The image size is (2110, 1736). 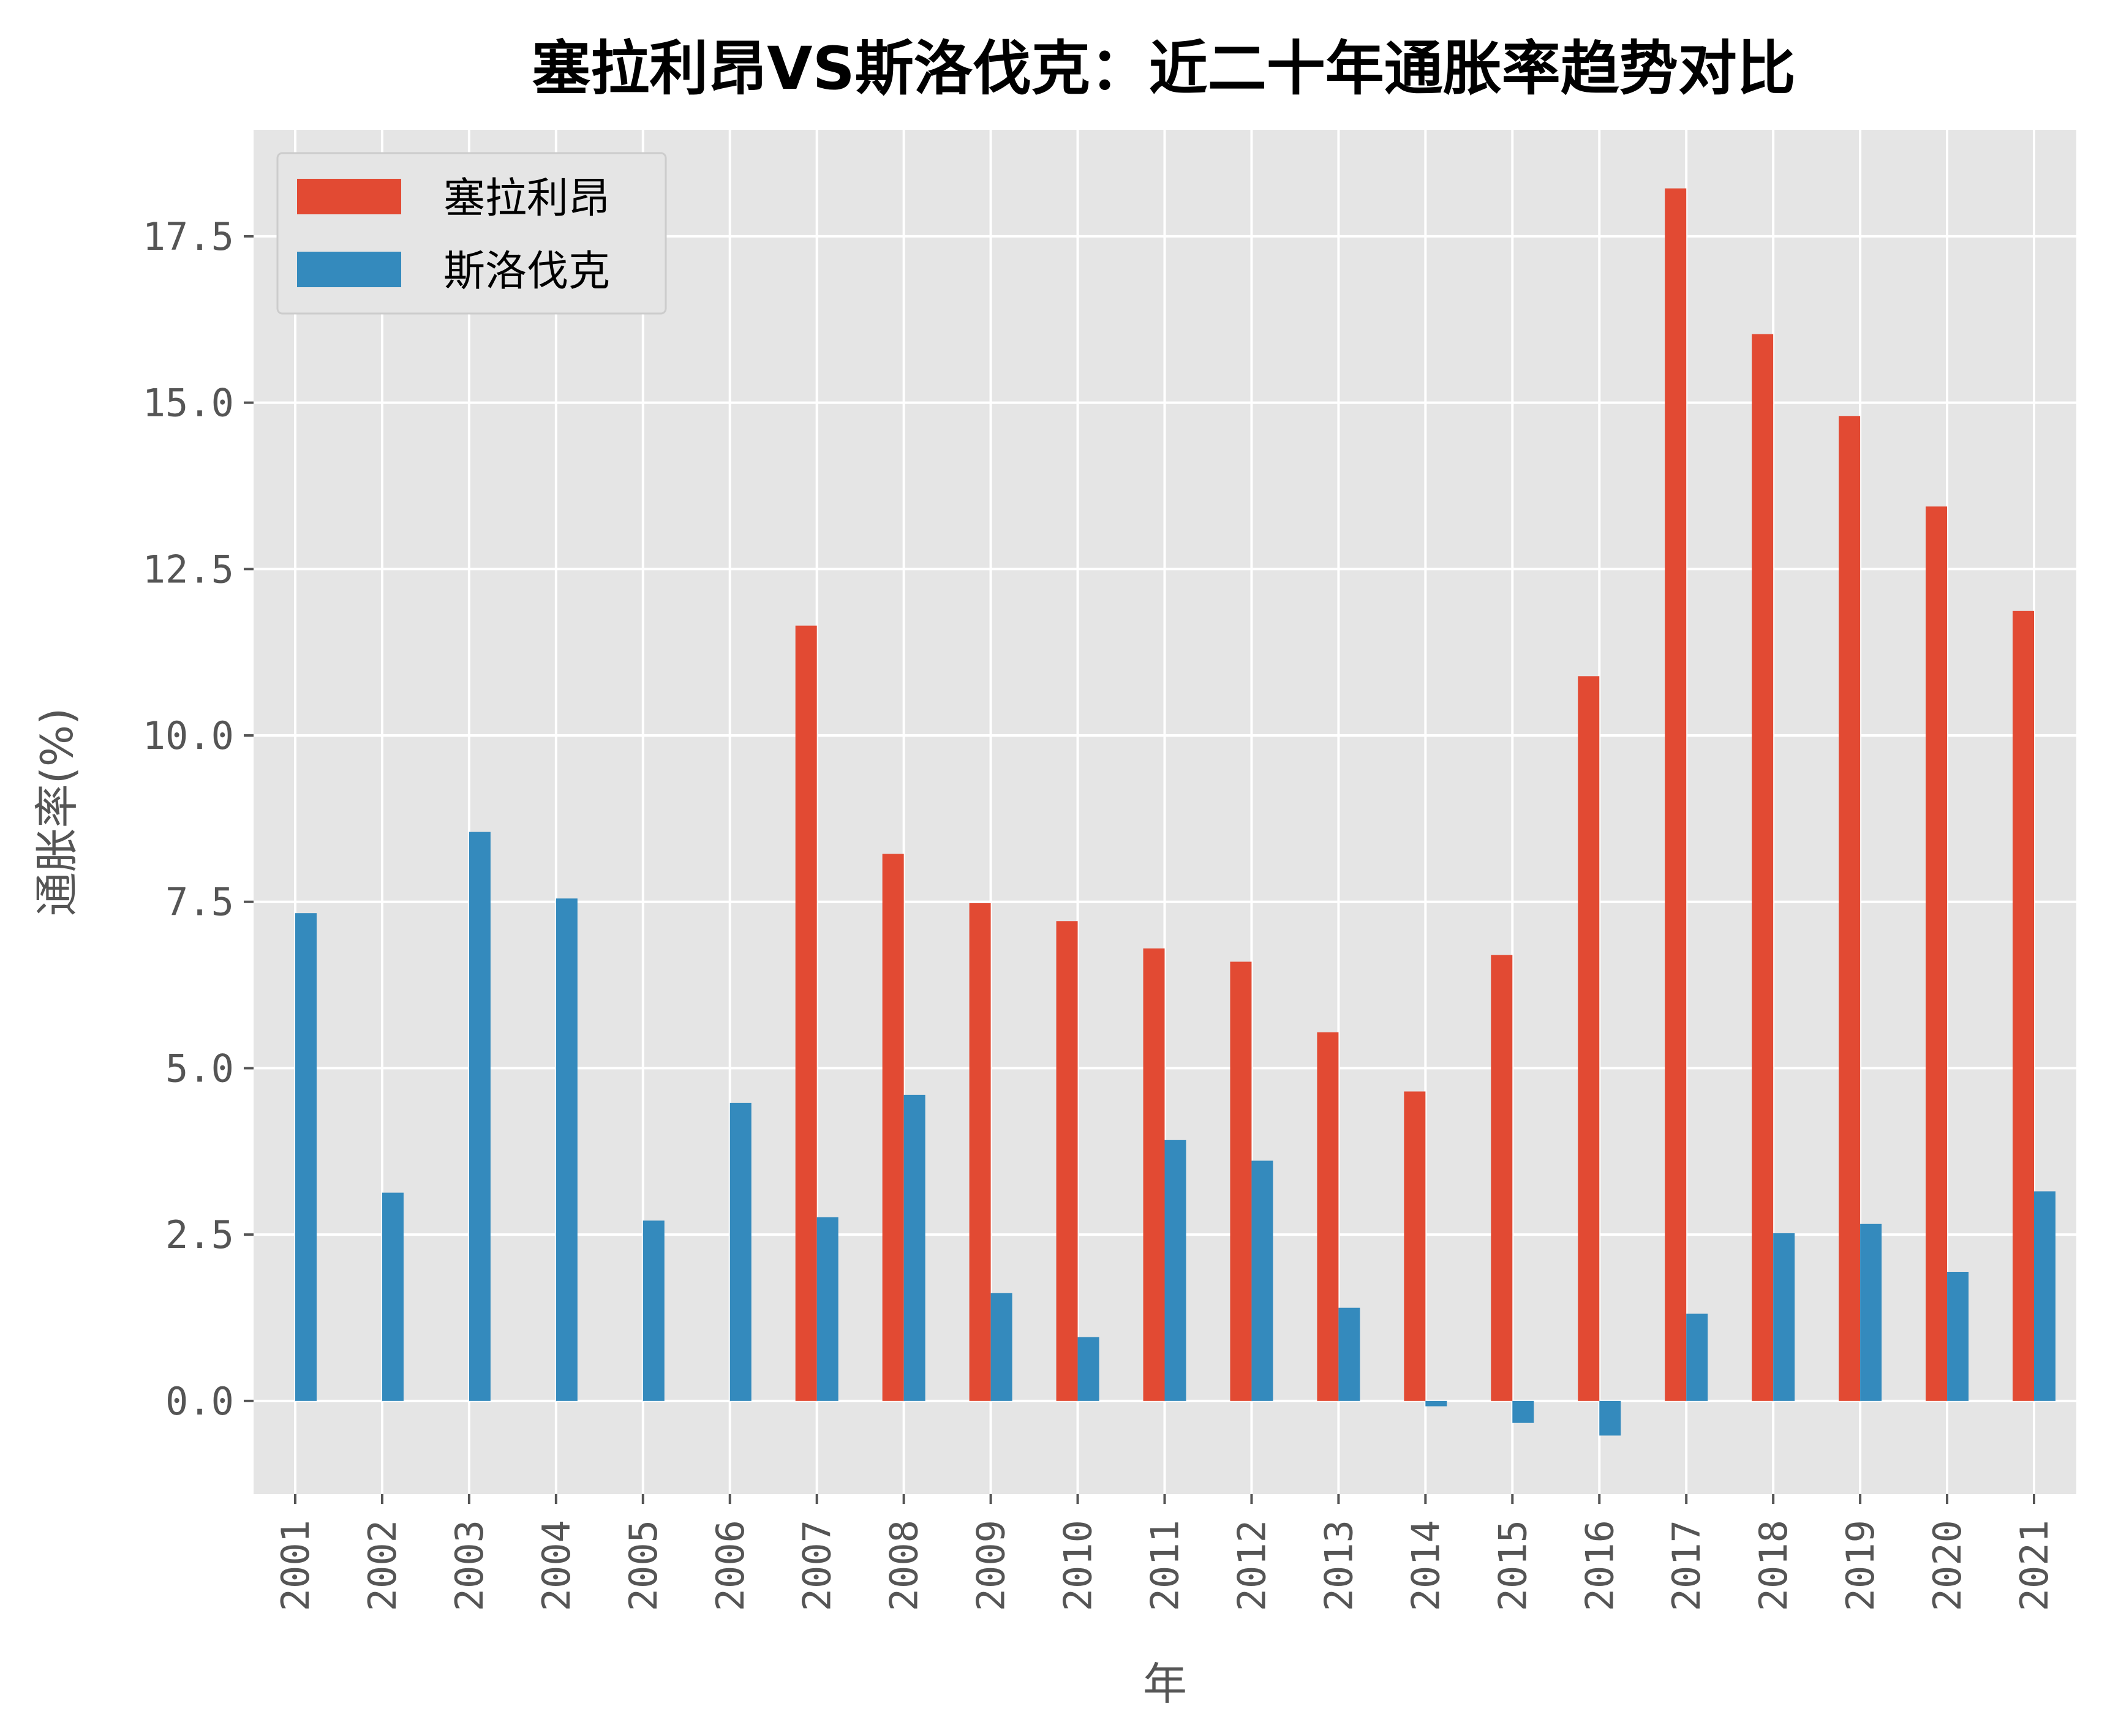 I want to click on y-tick-label: 12.5, so click(x=188, y=569).